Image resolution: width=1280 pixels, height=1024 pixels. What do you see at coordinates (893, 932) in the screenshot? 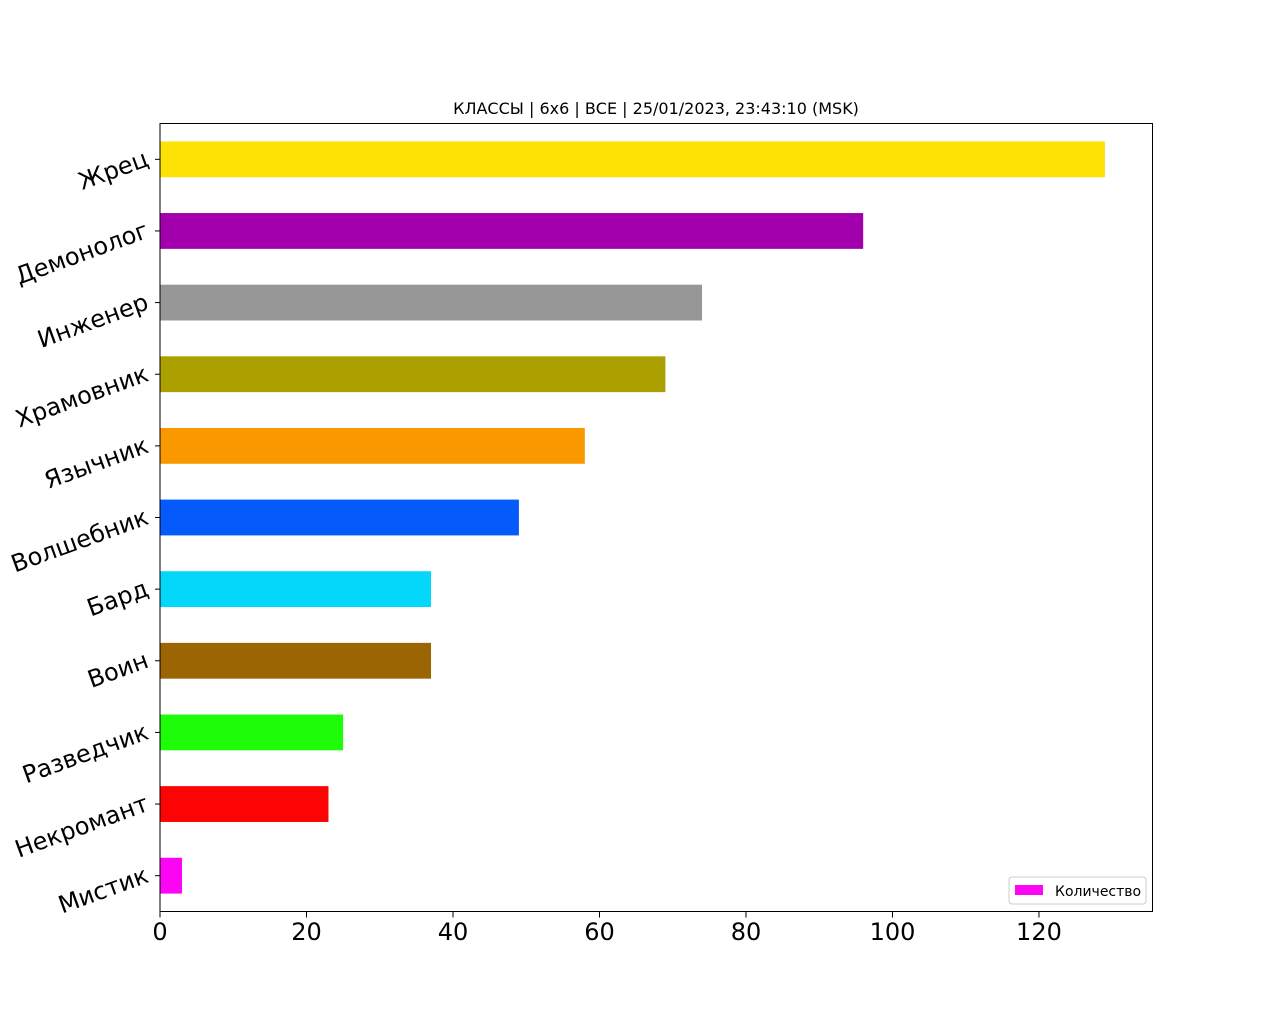
I see `x-tick-label: 100` at bounding box center [893, 932].